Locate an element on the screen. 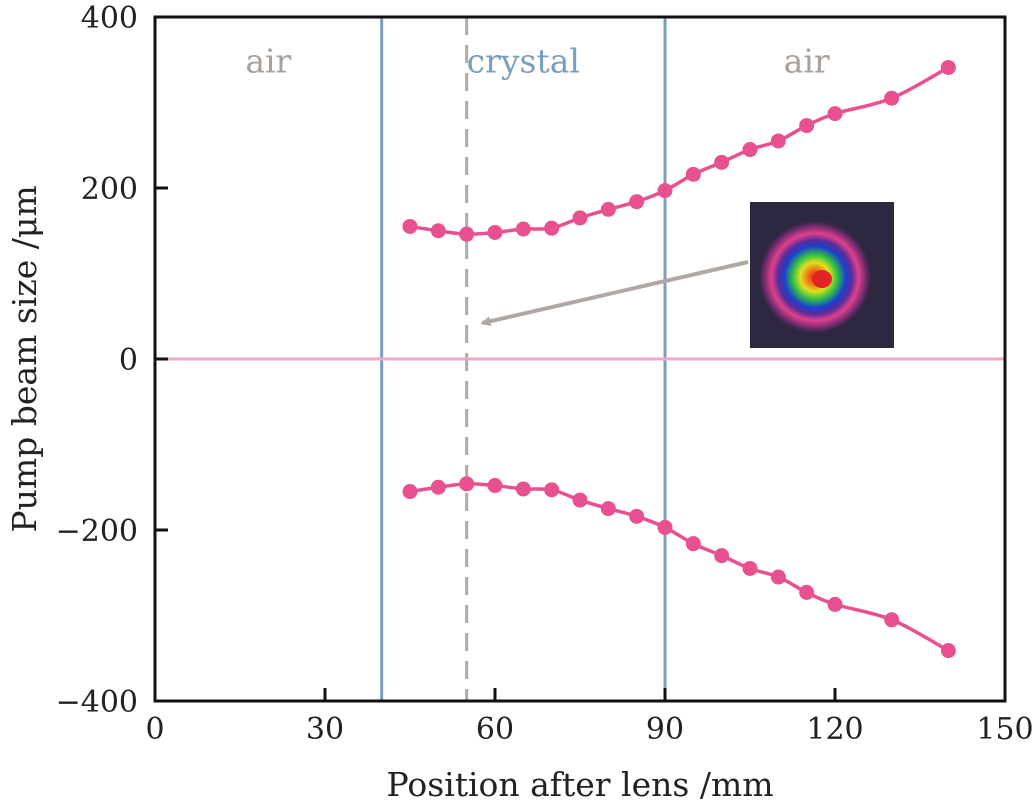 Image resolution: width=1034 pixels, height=808 pixels. region-label-air-2: air is located at coordinates (807, 61).